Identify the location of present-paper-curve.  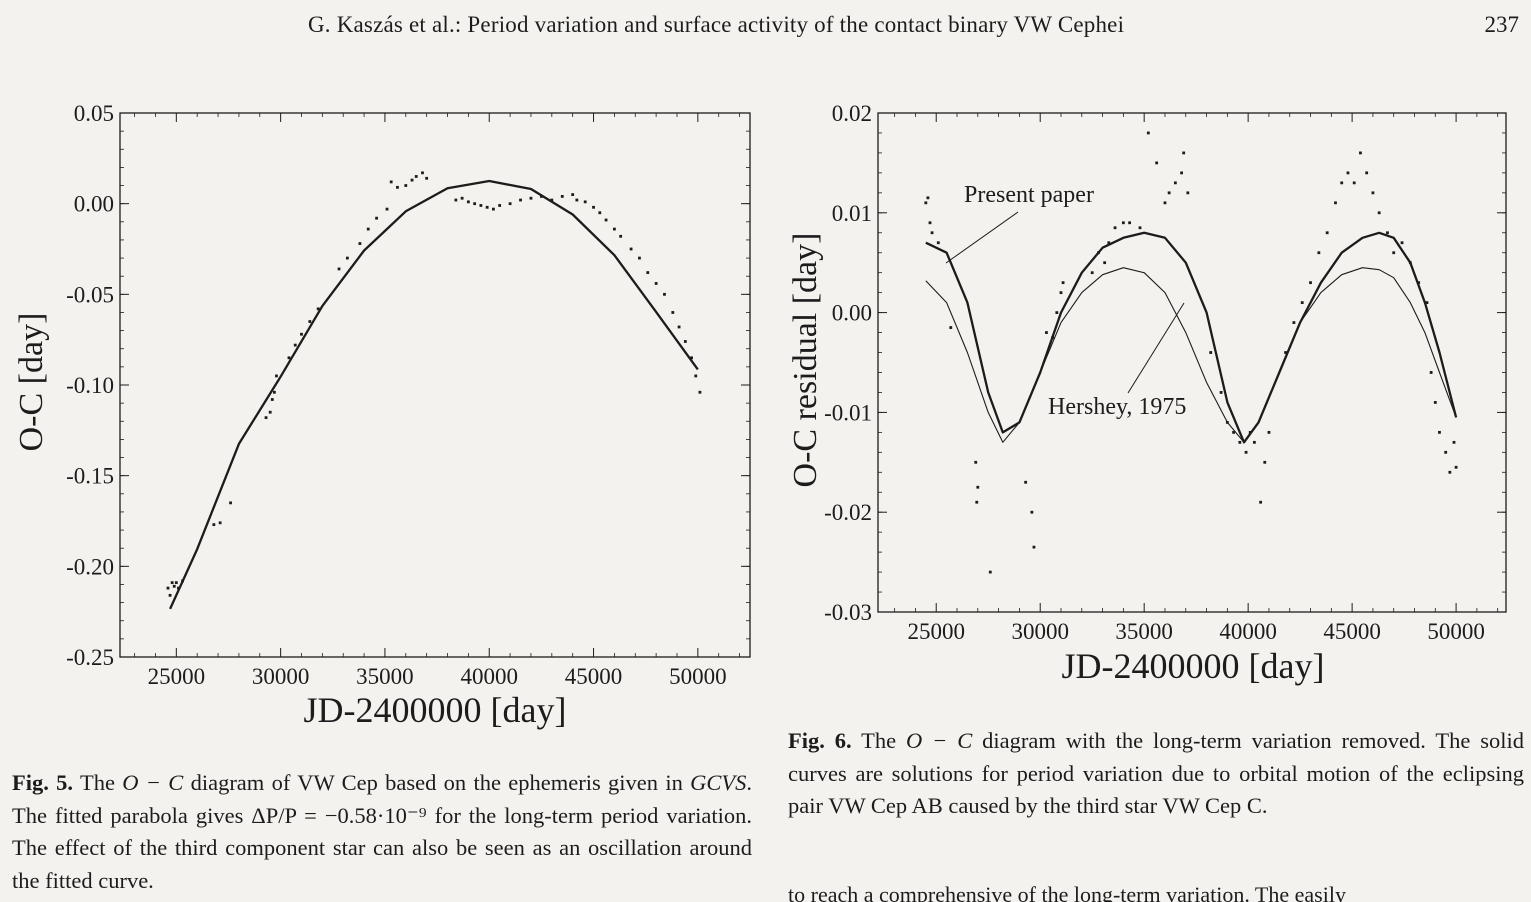
(1191, 337).